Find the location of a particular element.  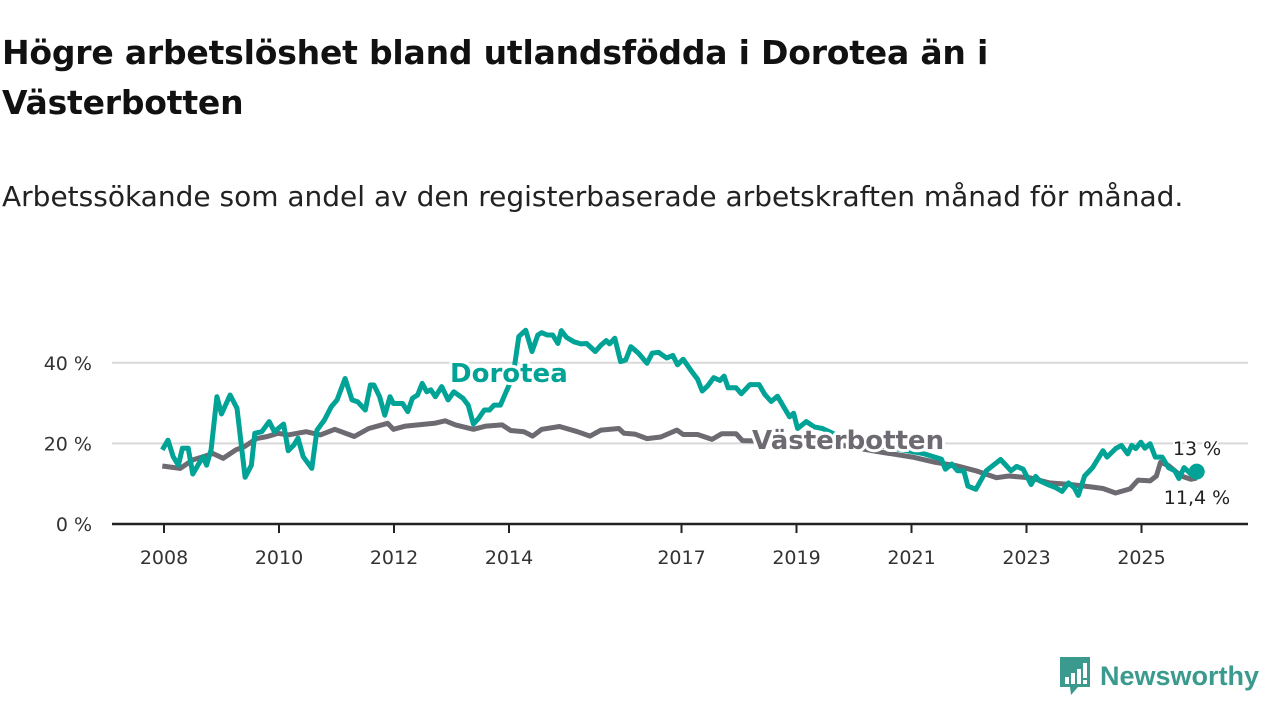

y-tick-label: 0 % is located at coordinates (74, 525).